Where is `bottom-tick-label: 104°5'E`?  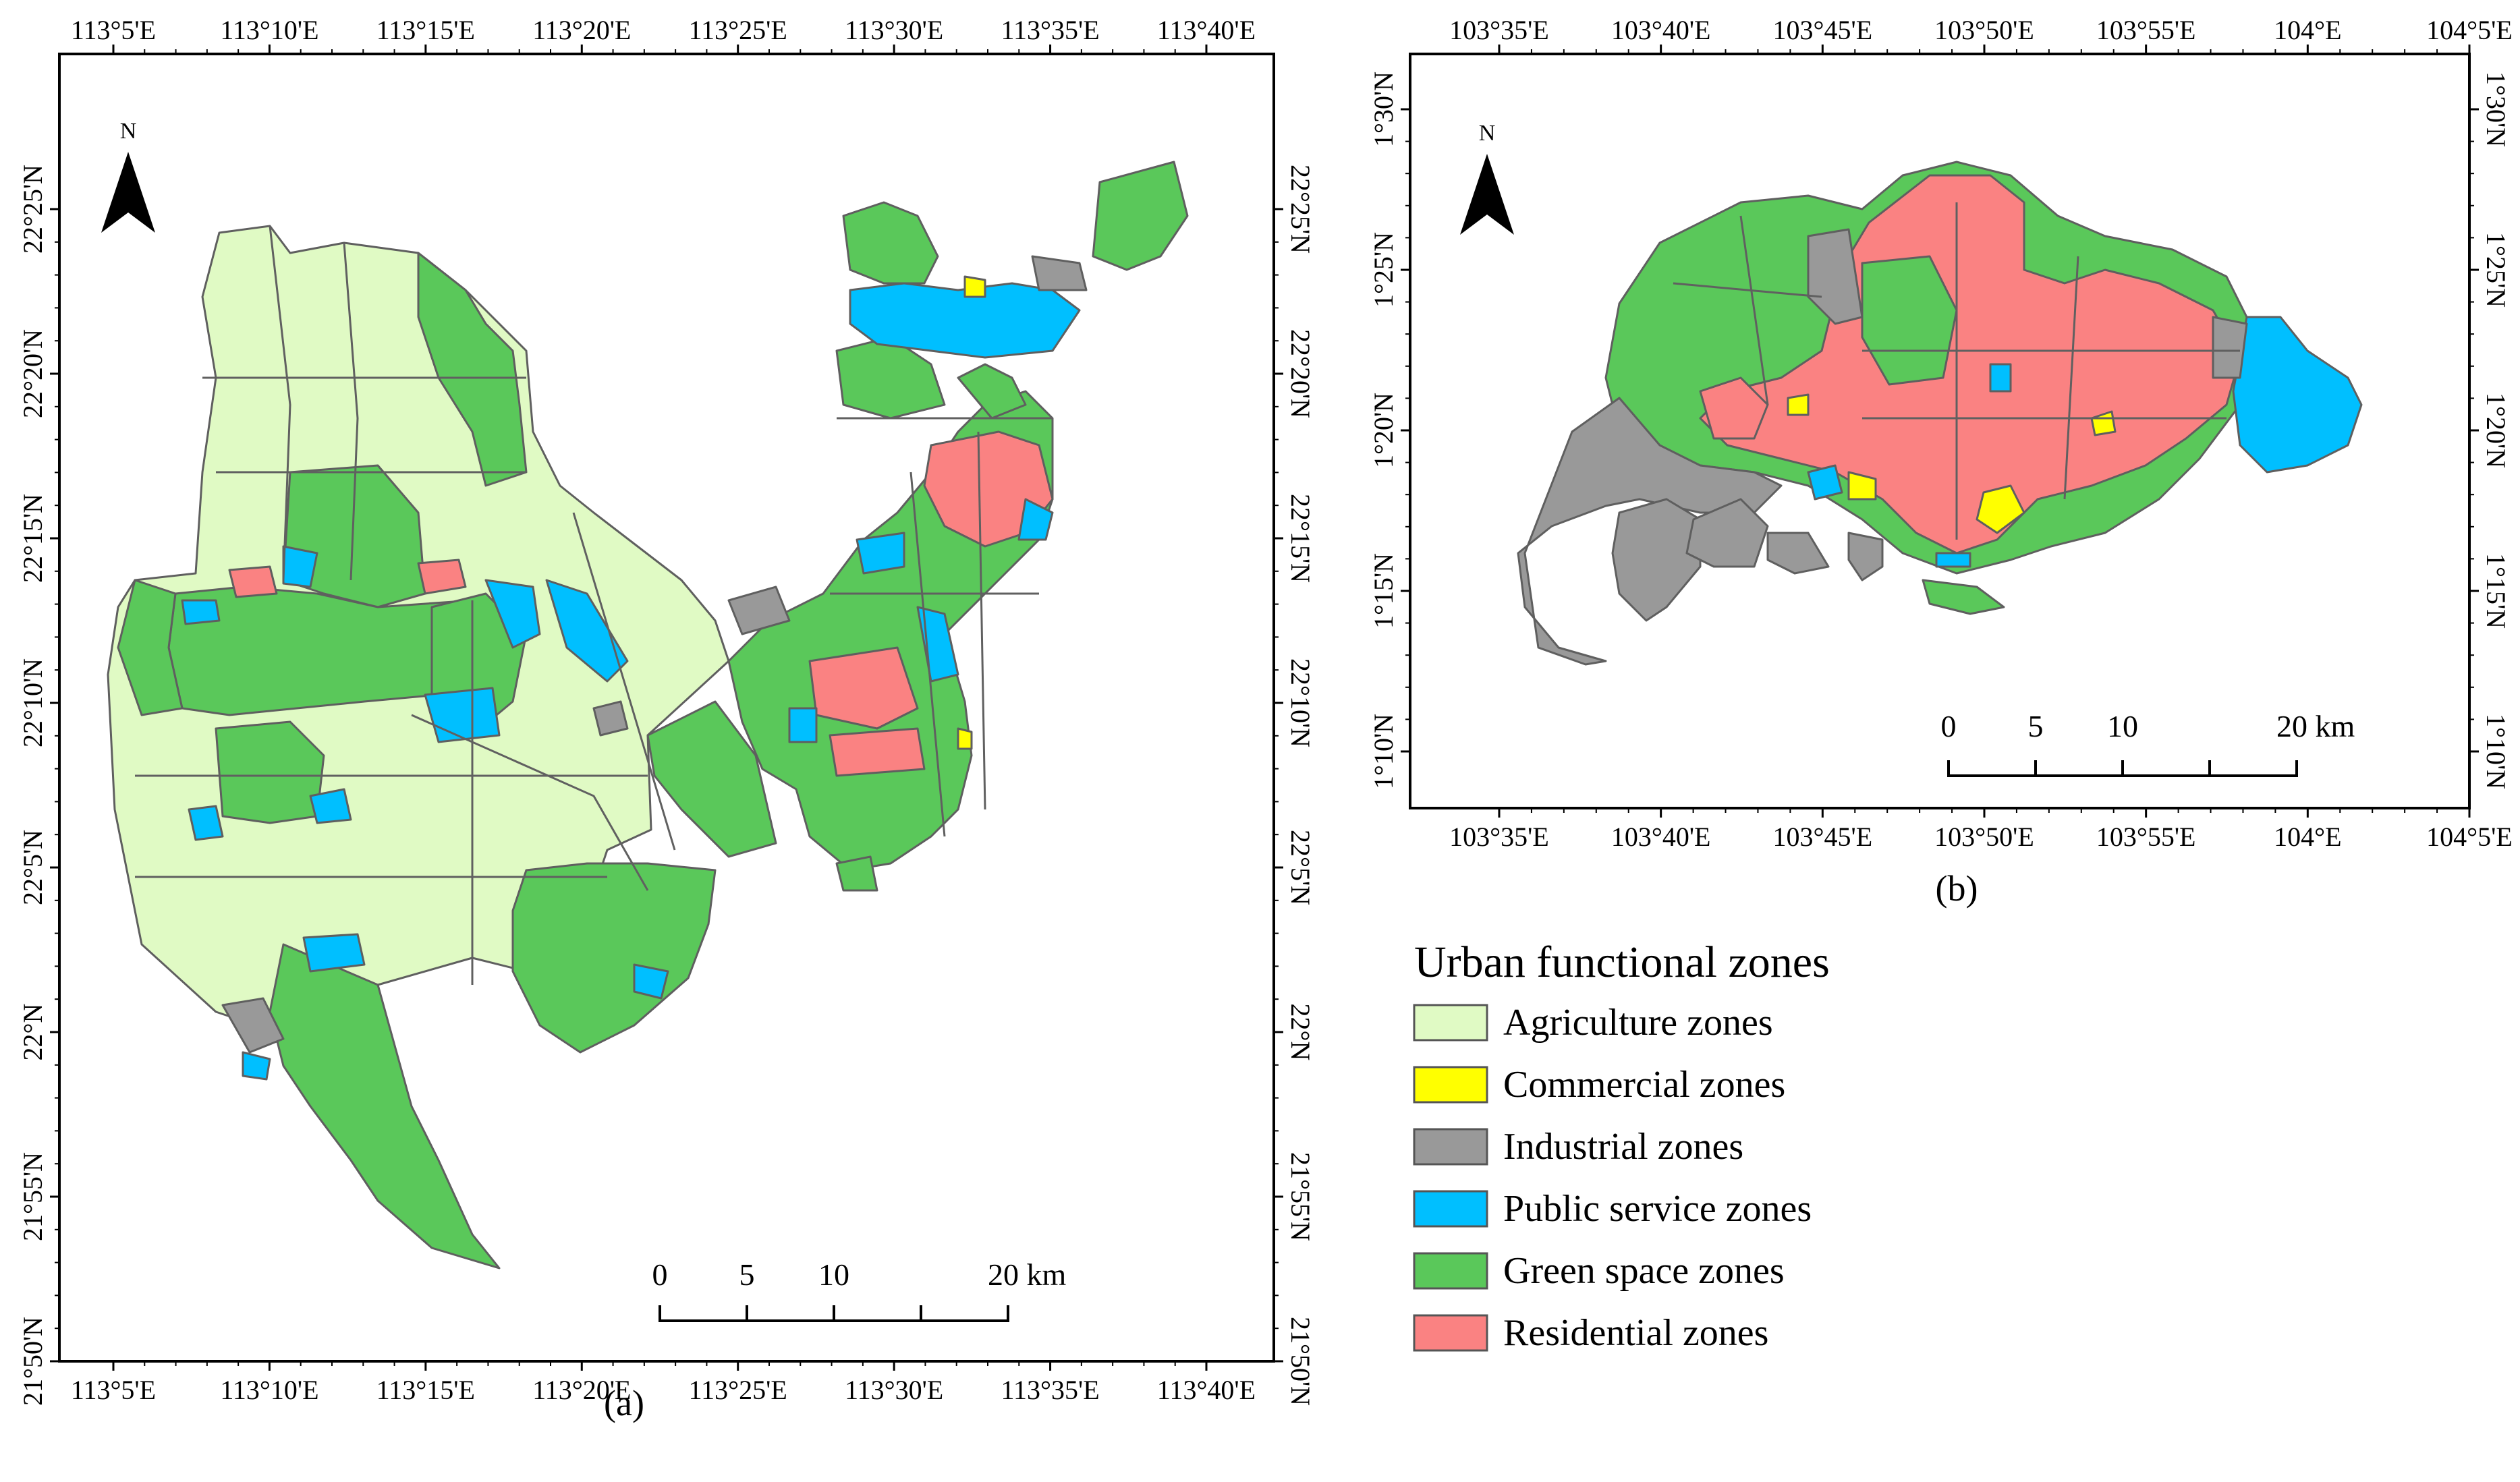
bottom-tick-label: 104°5'E is located at coordinates (2469, 837).